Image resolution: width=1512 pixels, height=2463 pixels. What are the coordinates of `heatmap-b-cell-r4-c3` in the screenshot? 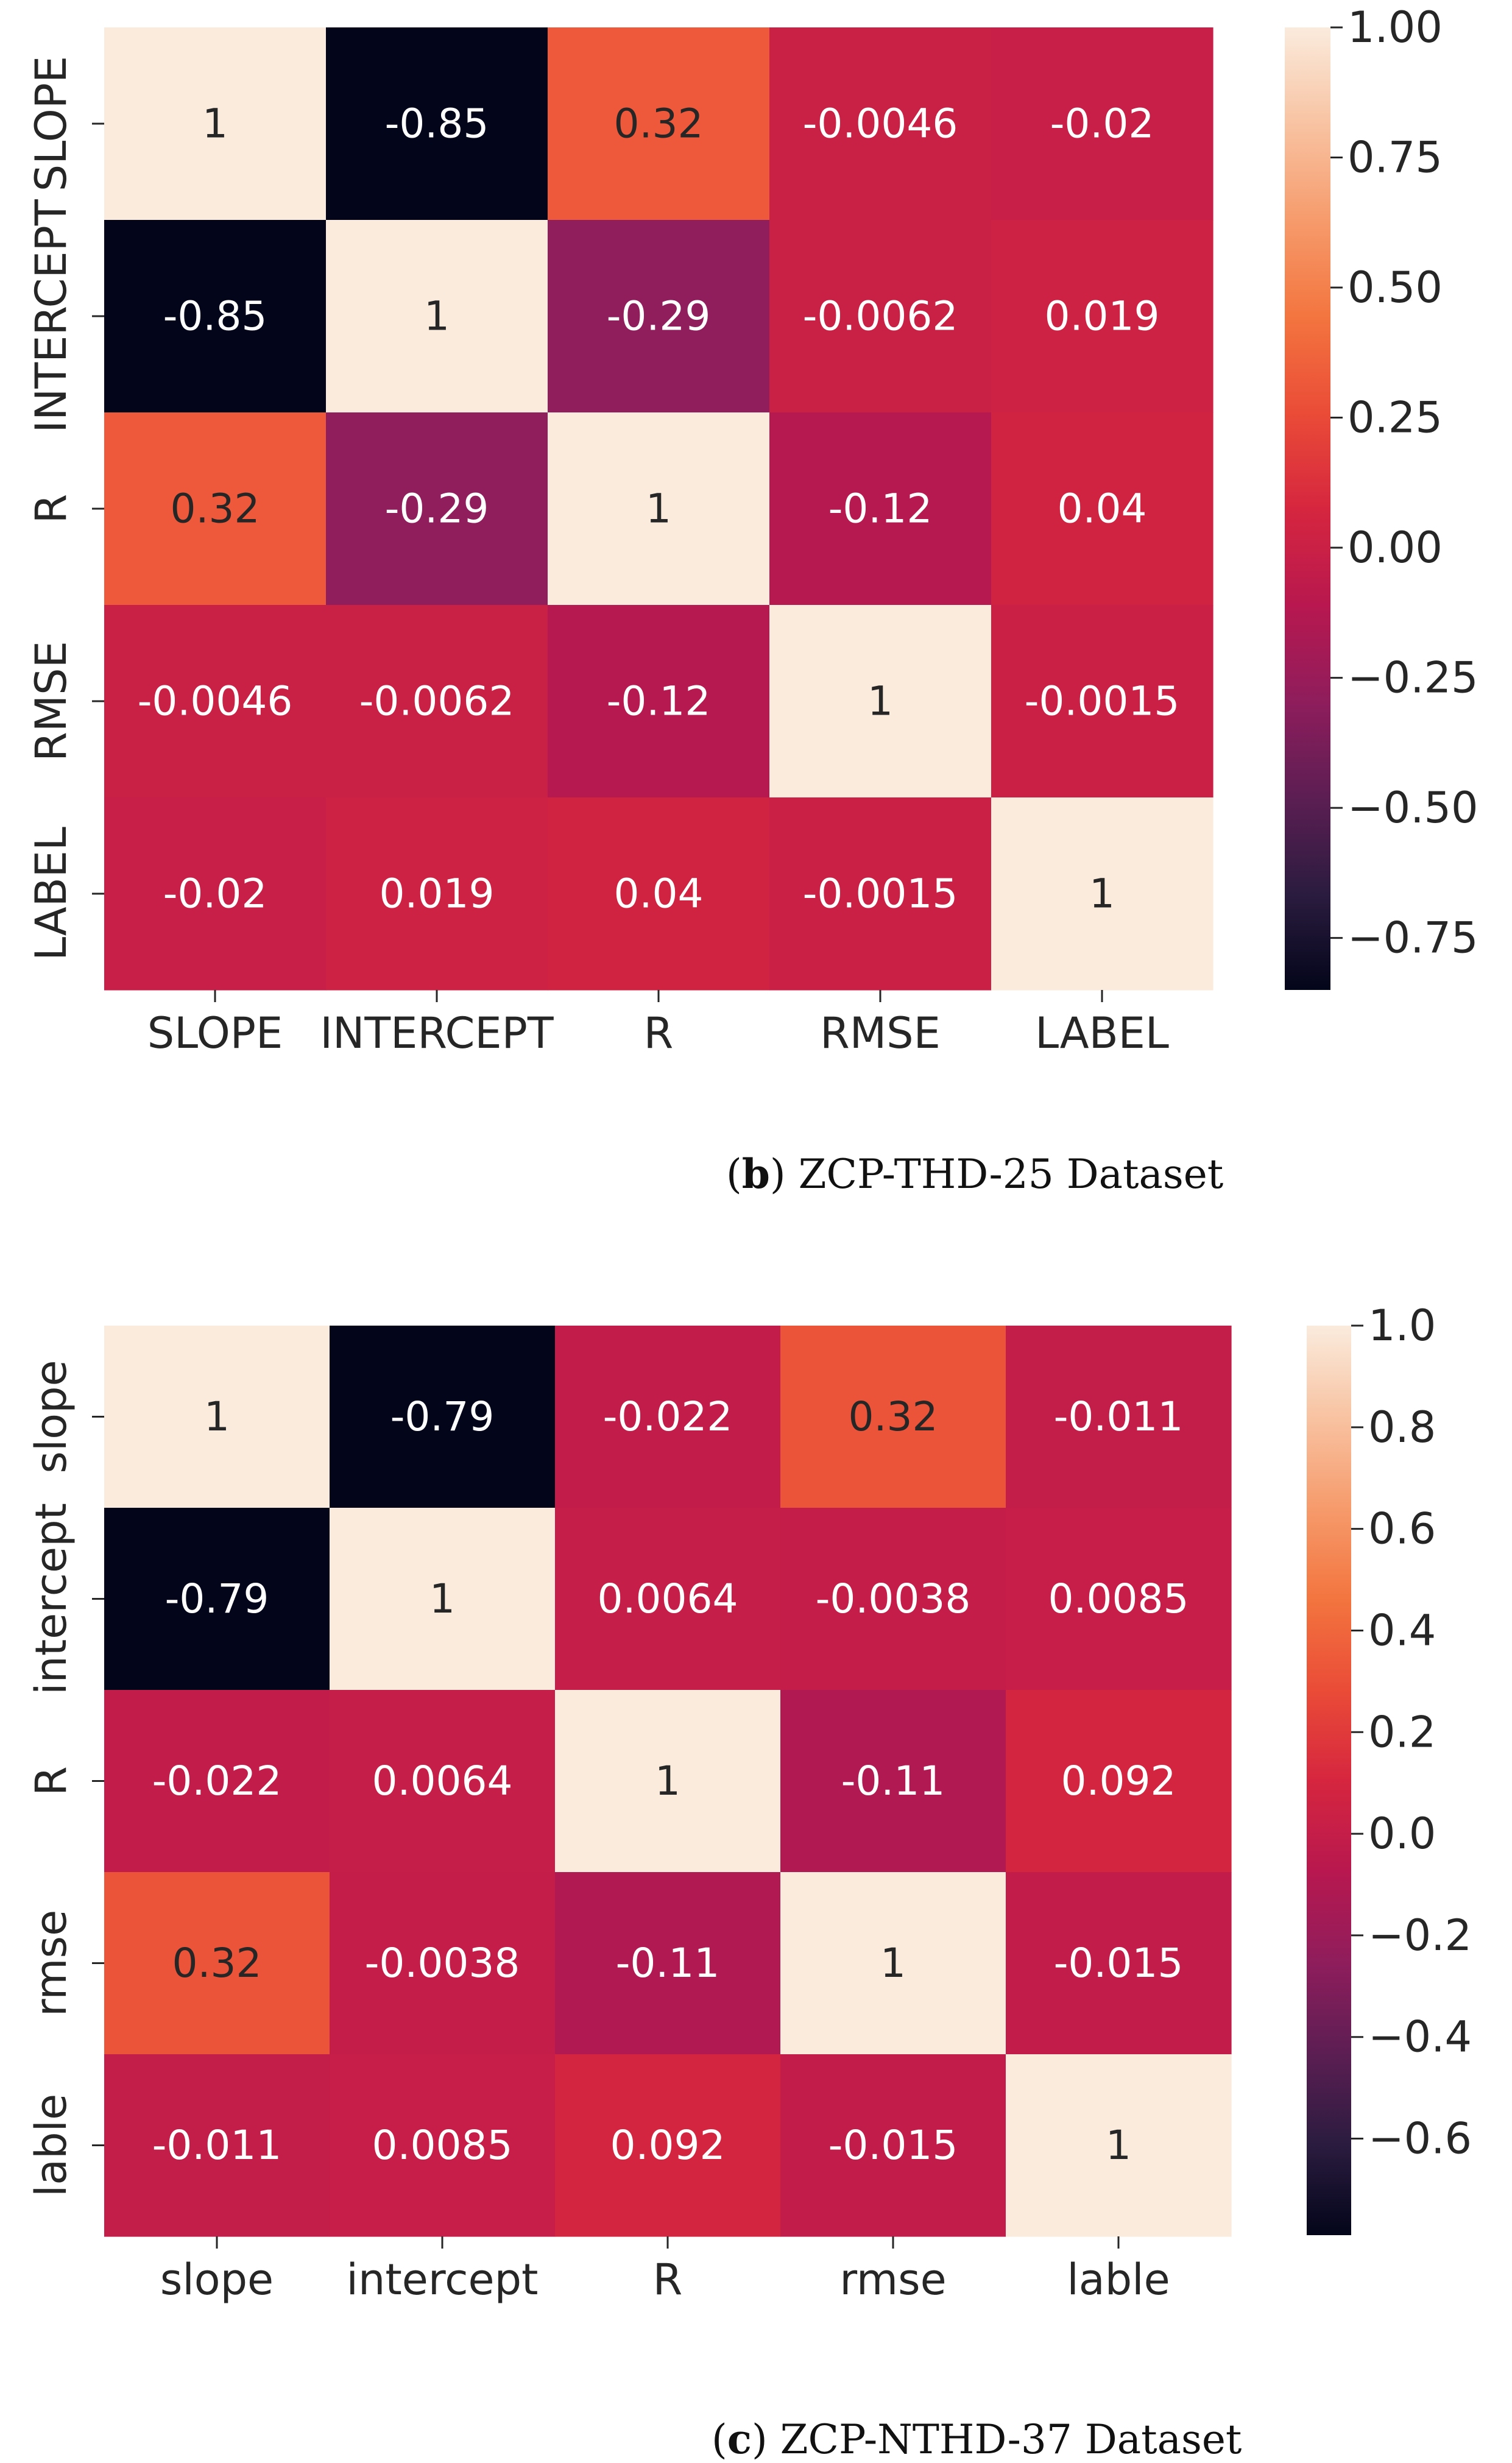 It's located at (880, 894).